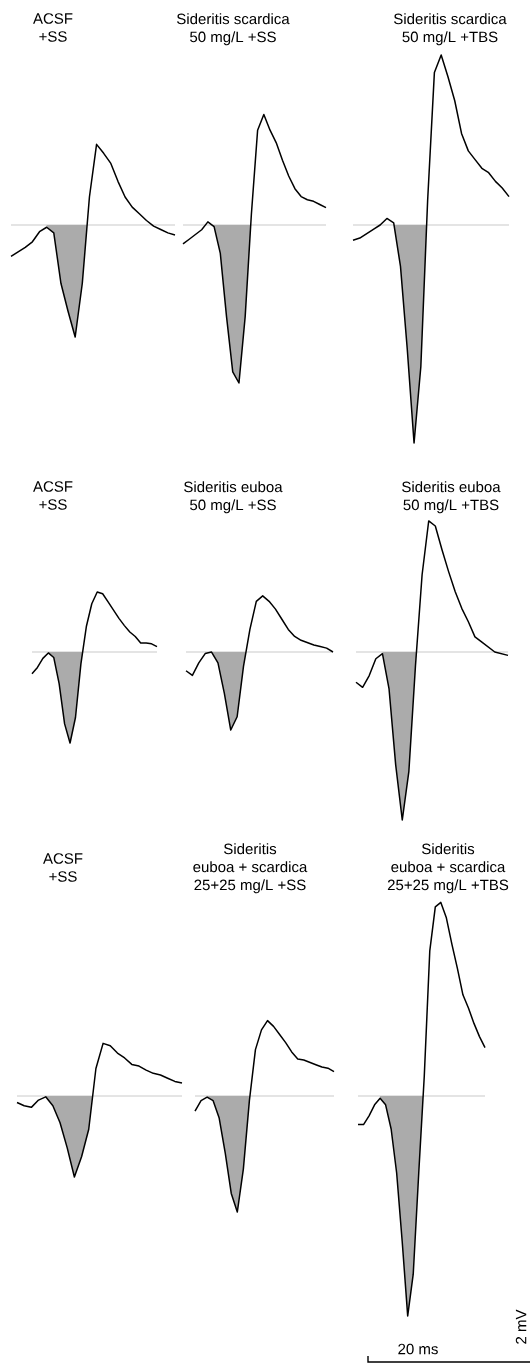  What do you see at coordinates (418, 1349) in the screenshot?
I see `text: 20 ms` at bounding box center [418, 1349].